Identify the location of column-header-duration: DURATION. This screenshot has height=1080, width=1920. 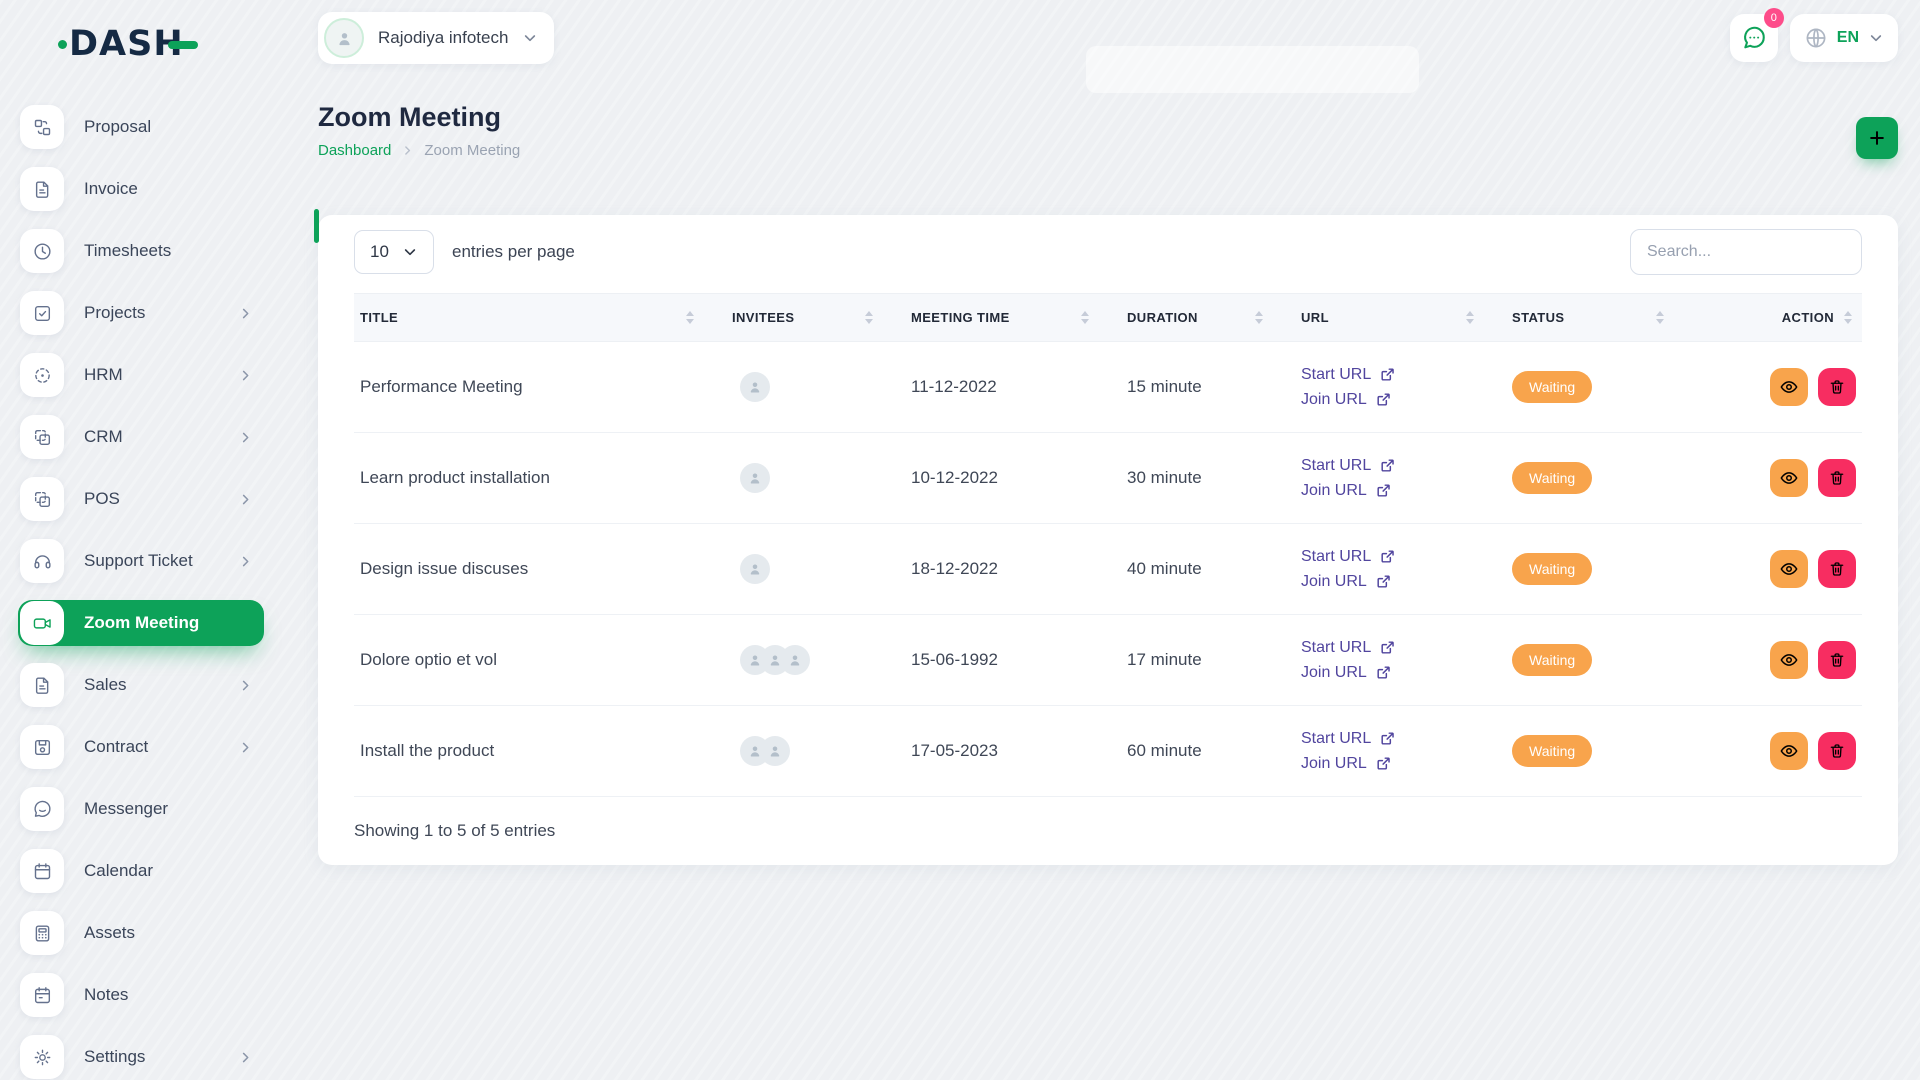
(1208, 317).